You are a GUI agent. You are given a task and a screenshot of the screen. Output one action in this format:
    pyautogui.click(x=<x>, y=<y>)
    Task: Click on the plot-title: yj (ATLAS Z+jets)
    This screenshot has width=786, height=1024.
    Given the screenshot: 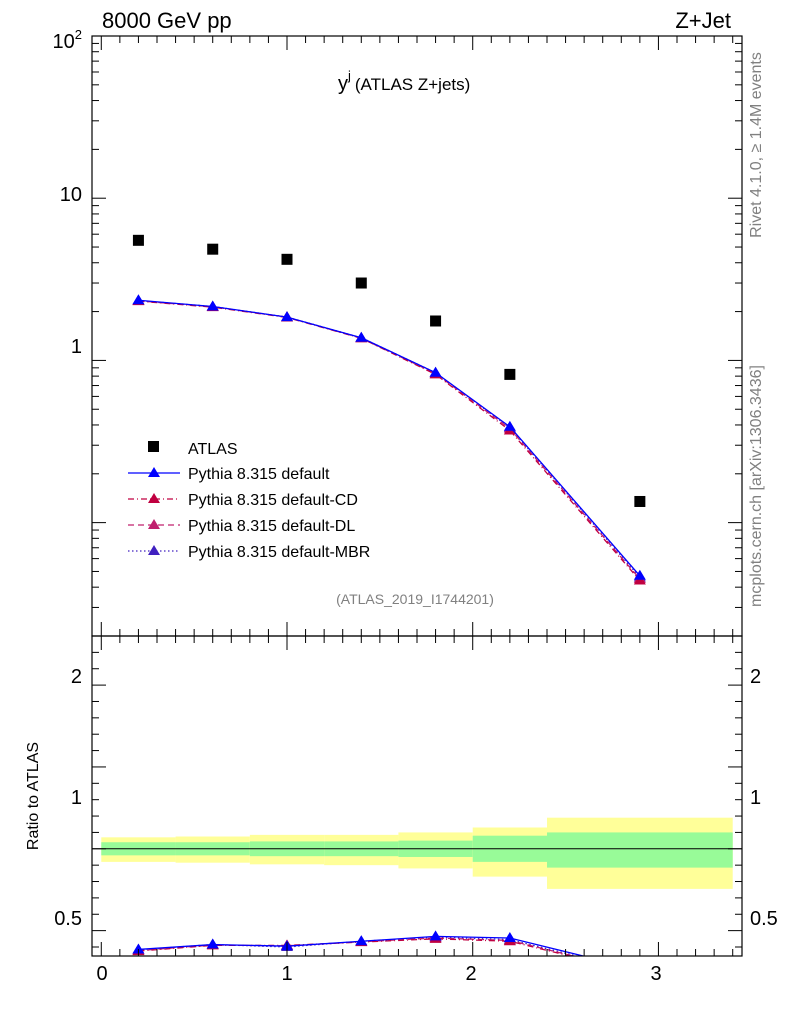 What is the action you would take?
    pyautogui.click(x=404, y=81)
    